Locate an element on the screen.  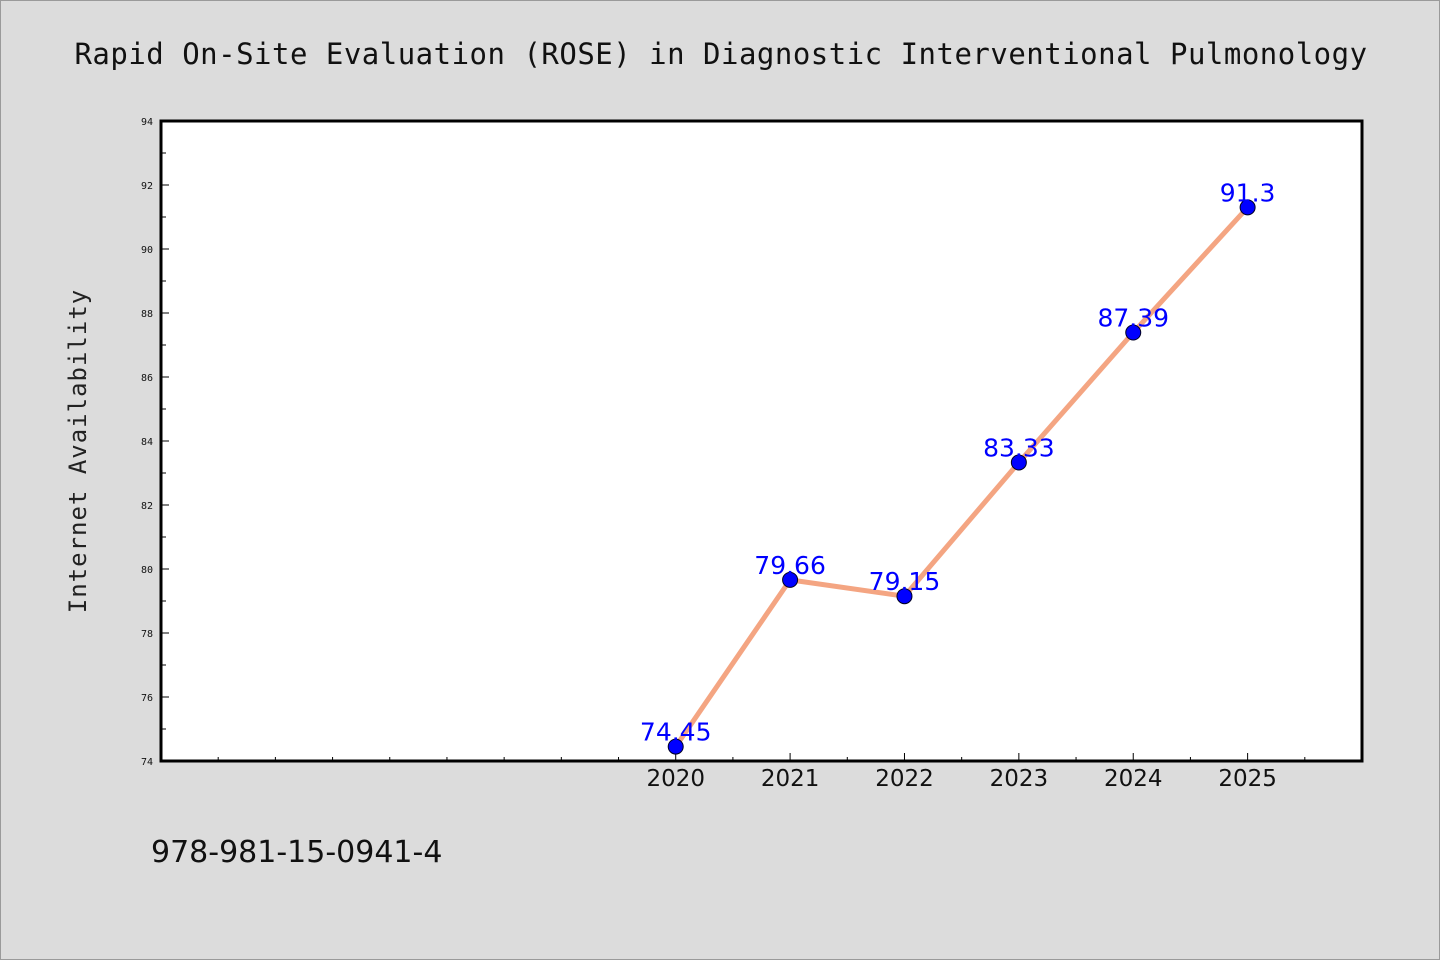
y-tick-label: 92 is located at coordinates (147, 186).